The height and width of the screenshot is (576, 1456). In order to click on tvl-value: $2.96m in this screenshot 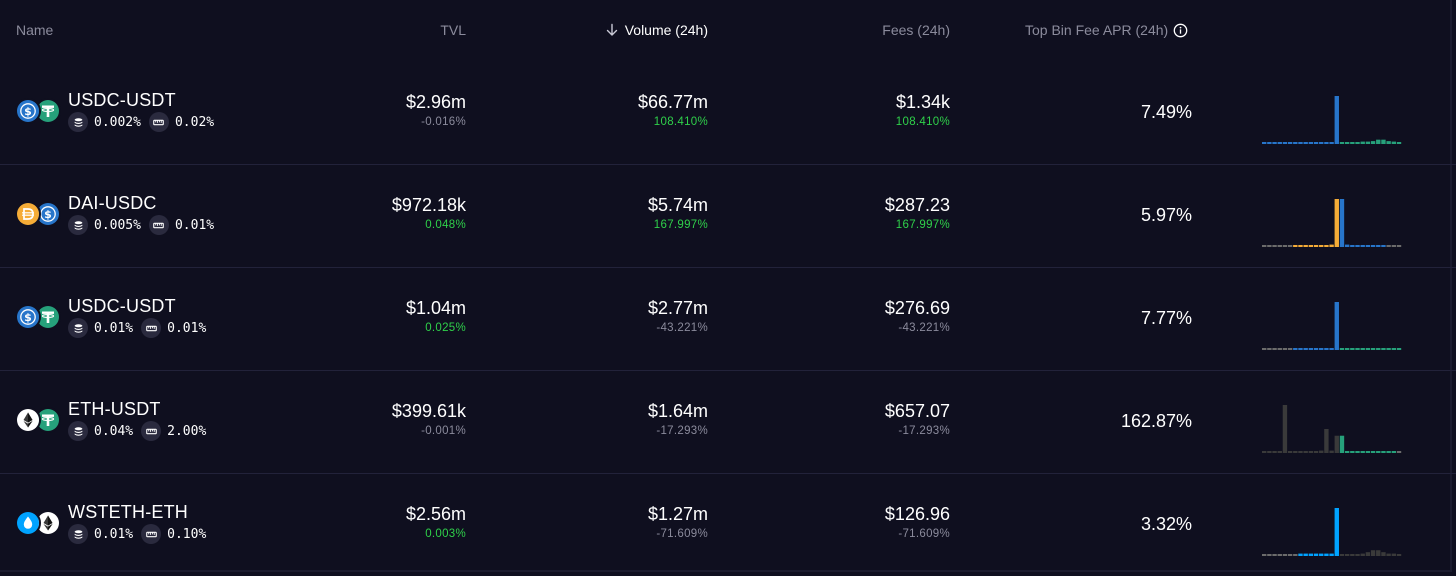, I will do `click(435, 102)`.